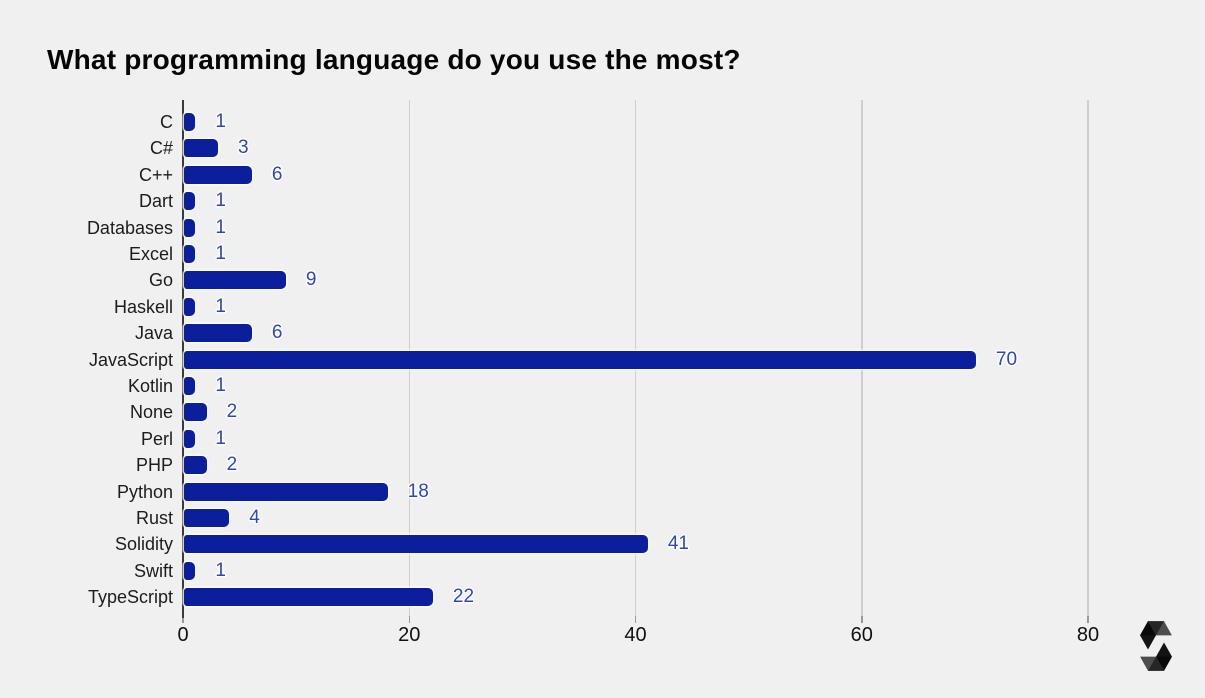 Image resolution: width=1205 pixels, height=698 pixels. What do you see at coordinates (143, 306) in the screenshot?
I see `category-label: Haskell` at bounding box center [143, 306].